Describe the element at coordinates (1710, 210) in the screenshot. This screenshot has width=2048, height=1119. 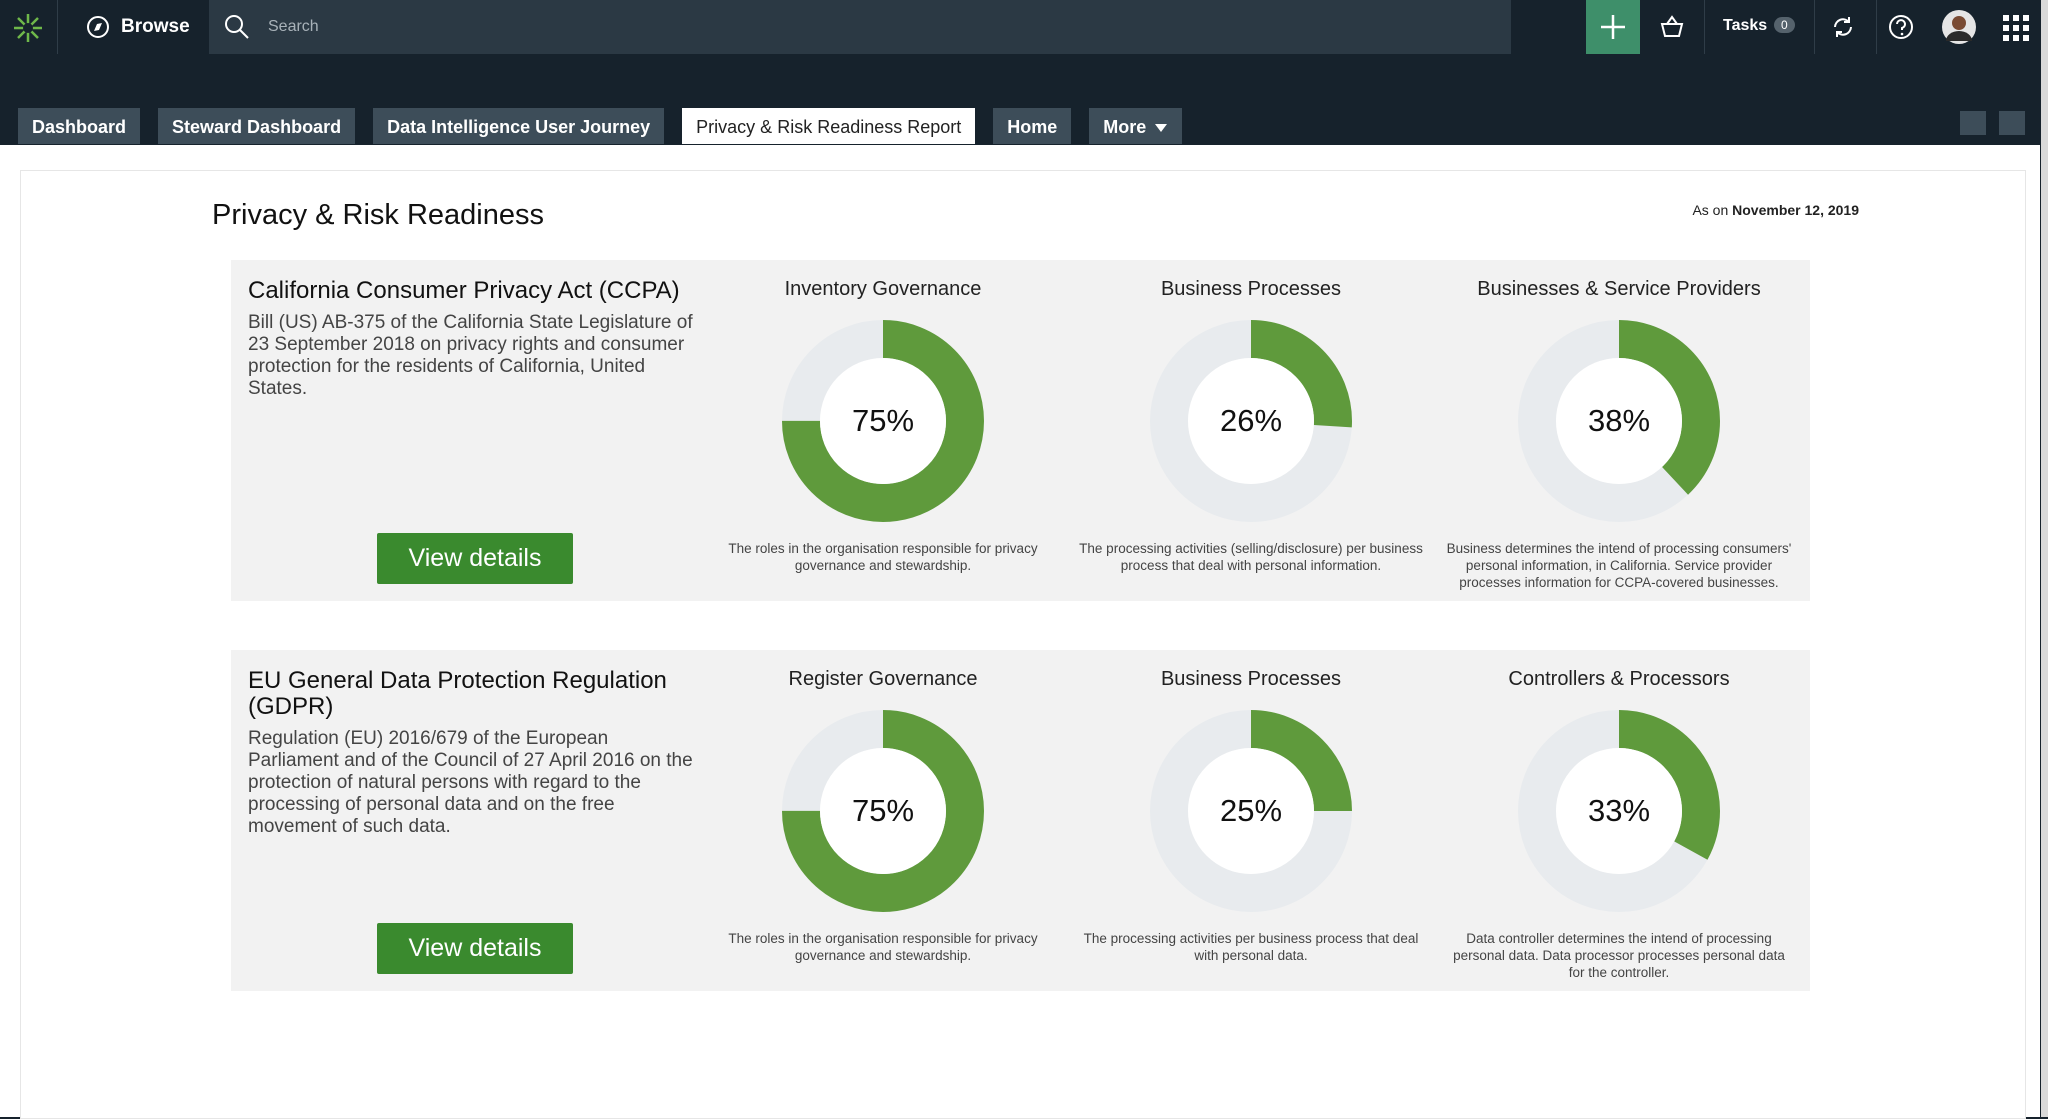
I see `as-on-label: As on` at that location.